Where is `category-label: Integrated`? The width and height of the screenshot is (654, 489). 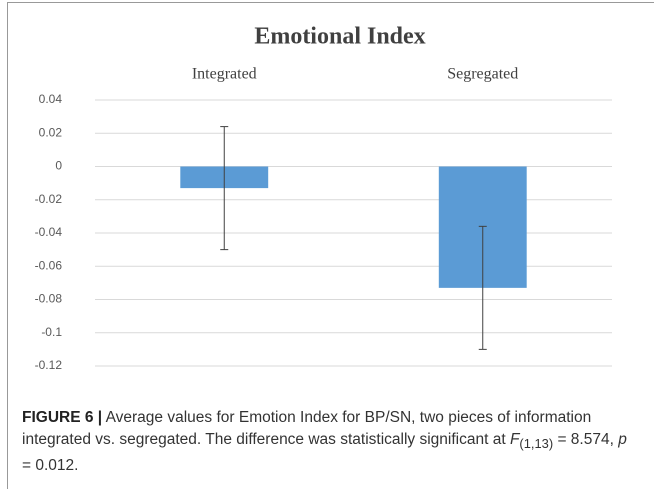 category-label: Integrated is located at coordinates (224, 74).